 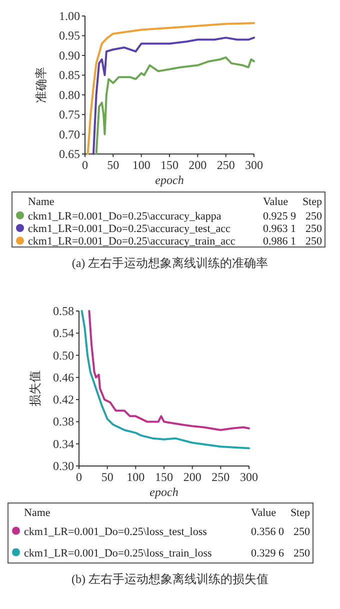 What do you see at coordinates (69, 75) in the screenshot?
I see `y-tick-label: 0.85` at bounding box center [69, 75].